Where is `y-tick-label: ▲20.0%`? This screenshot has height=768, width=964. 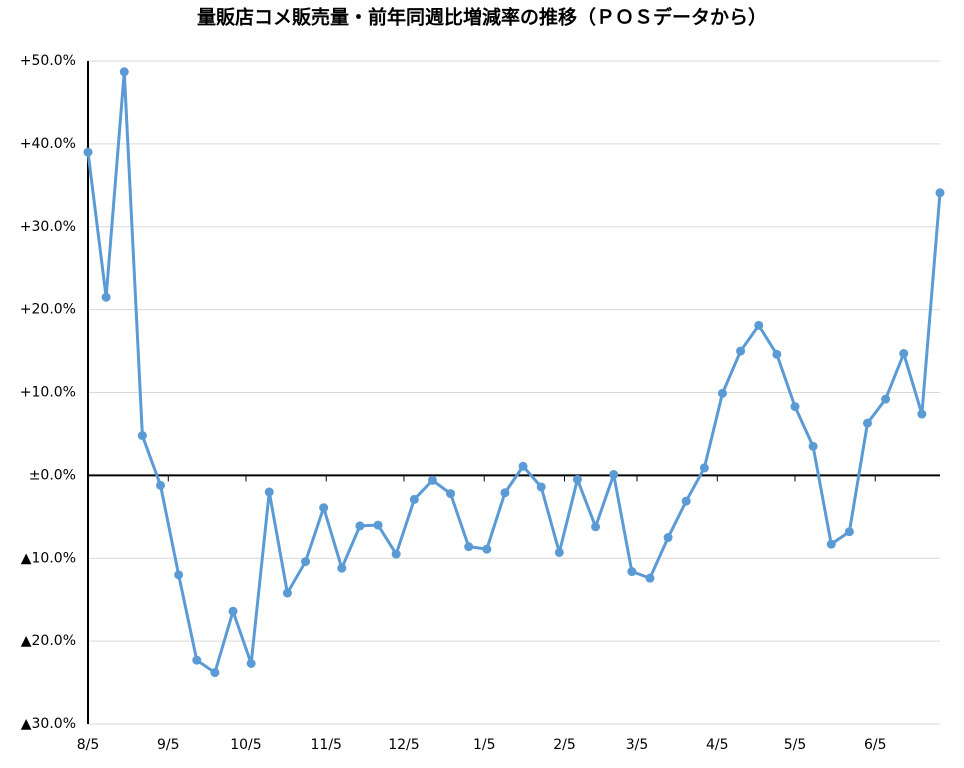
y-tick-label: ▲20.0% is located at coordinates (48, 641).